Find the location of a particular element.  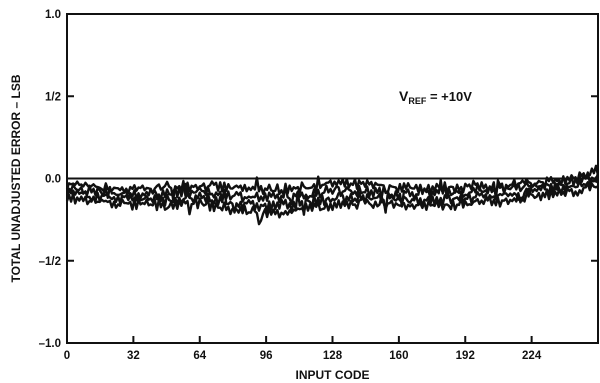

x-tick-label: 64 is located at coordinates (199, 356).